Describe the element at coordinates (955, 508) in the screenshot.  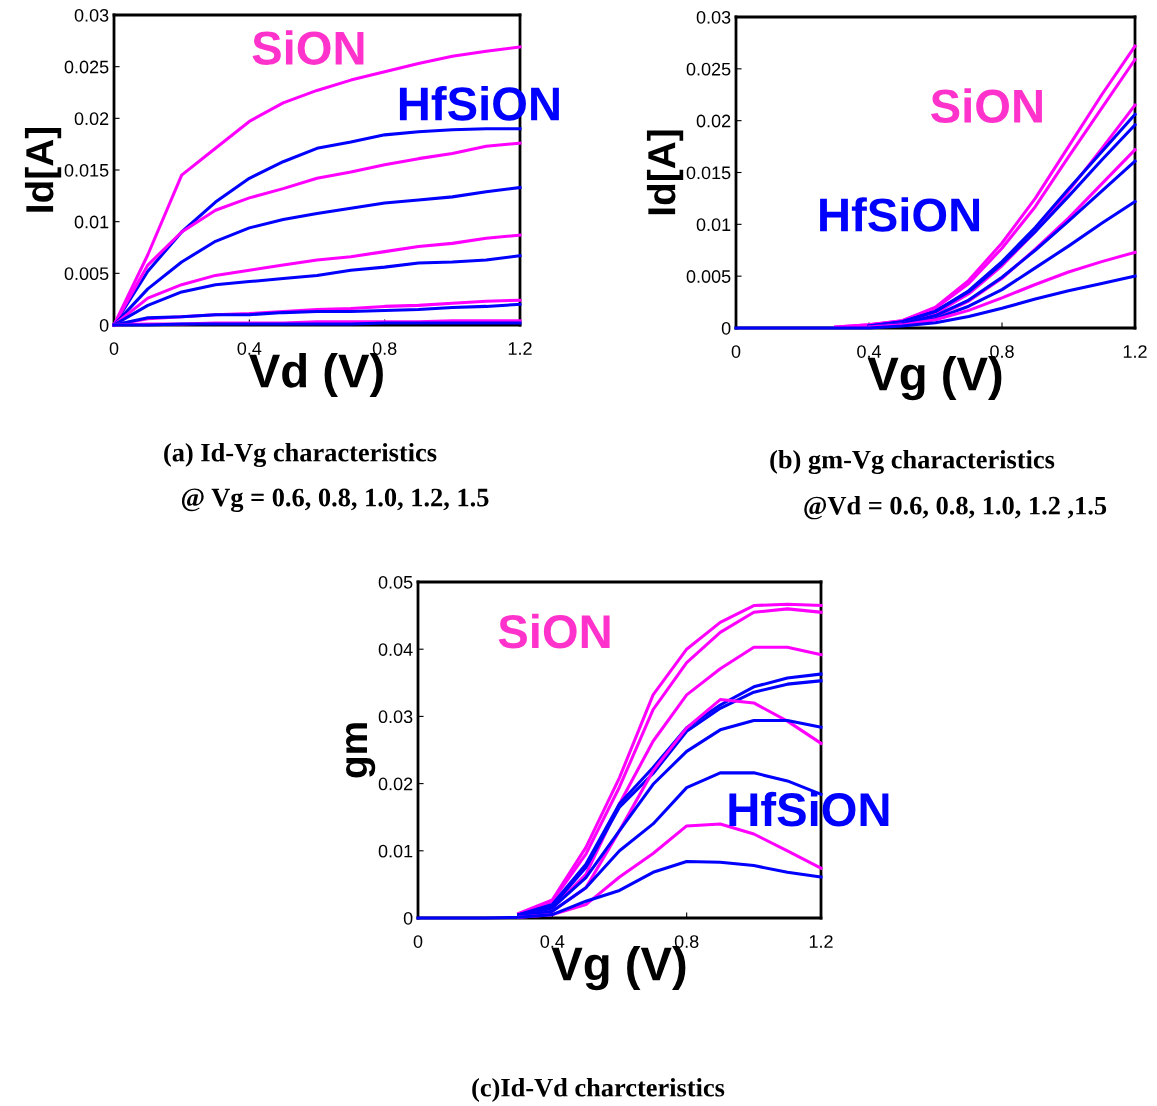
I see `text: @Vd = 0.6, 0.8, 1.0, 1.2 ,1.5` at that location.